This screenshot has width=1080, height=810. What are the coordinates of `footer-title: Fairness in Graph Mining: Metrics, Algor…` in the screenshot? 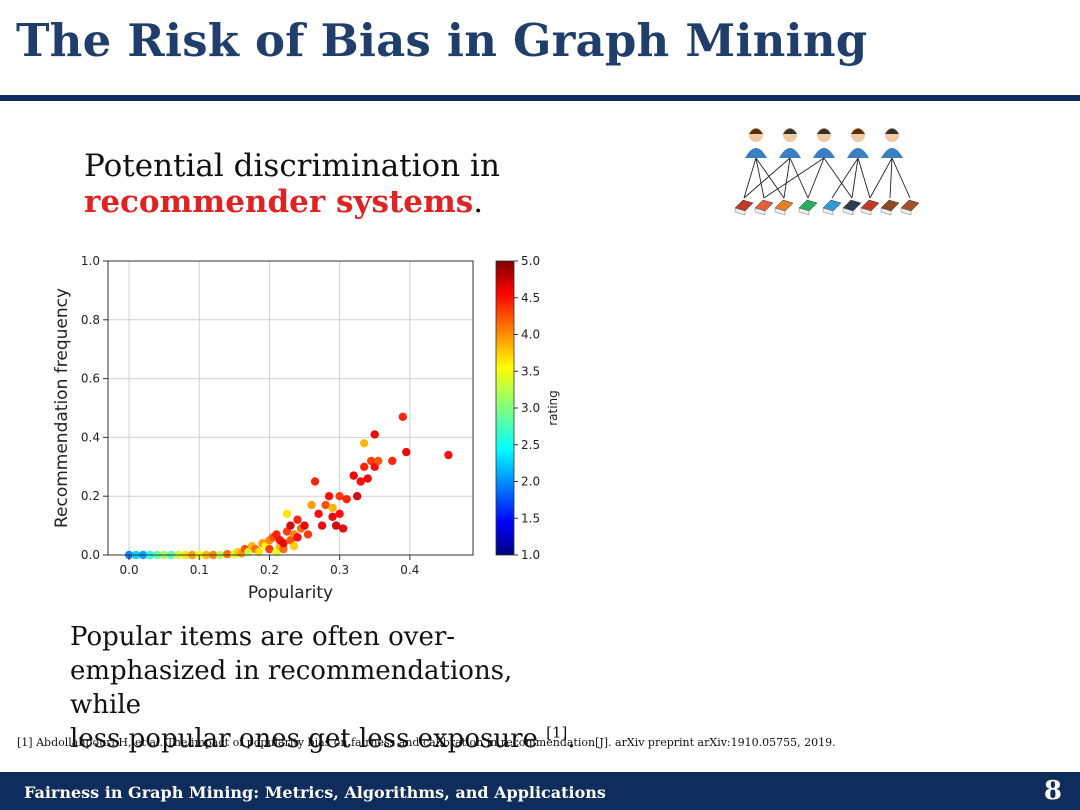 It's located at (315, 792).